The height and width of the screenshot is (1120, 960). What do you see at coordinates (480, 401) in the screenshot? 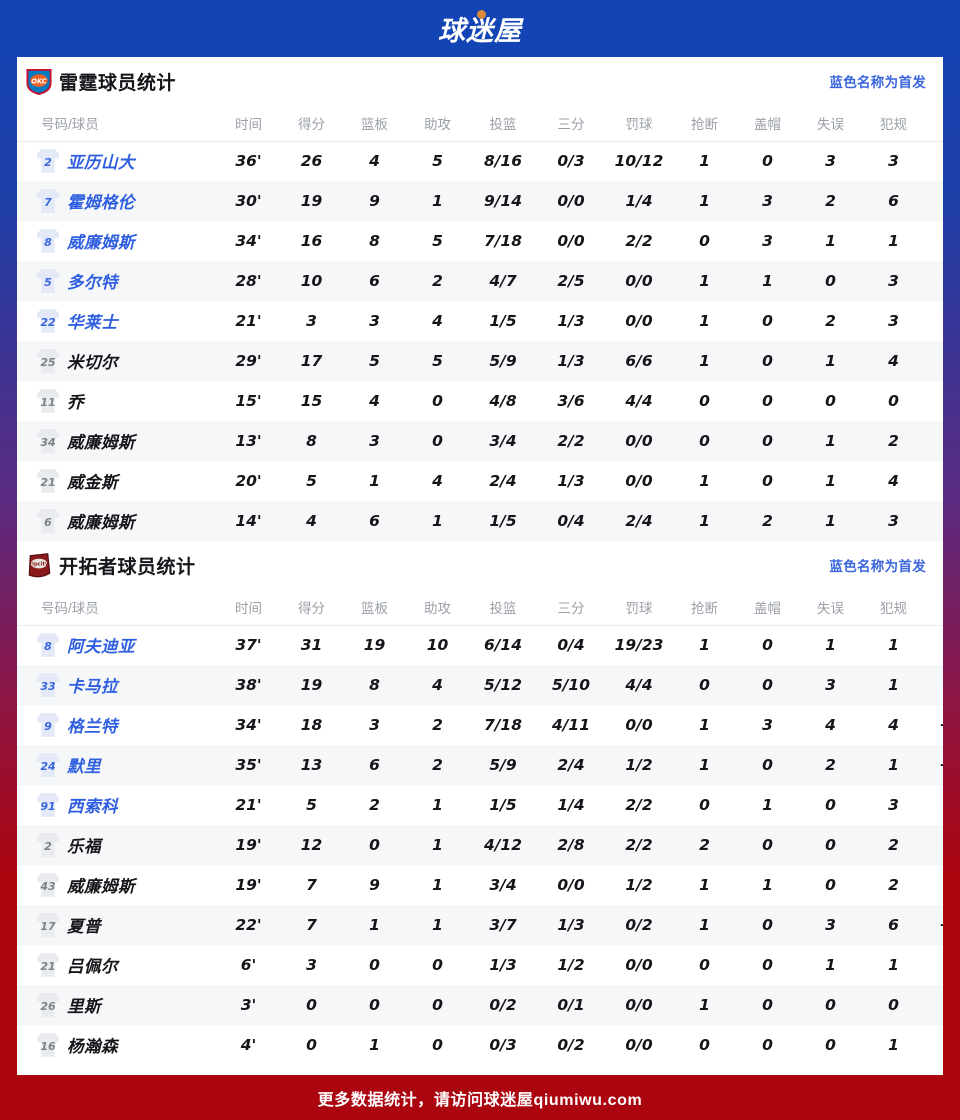
I see `table-row: 11 乔 15' 15 4 0 4/8 3/6 4/4 0 0 0 0 −2` at bounding box center [480, 401].